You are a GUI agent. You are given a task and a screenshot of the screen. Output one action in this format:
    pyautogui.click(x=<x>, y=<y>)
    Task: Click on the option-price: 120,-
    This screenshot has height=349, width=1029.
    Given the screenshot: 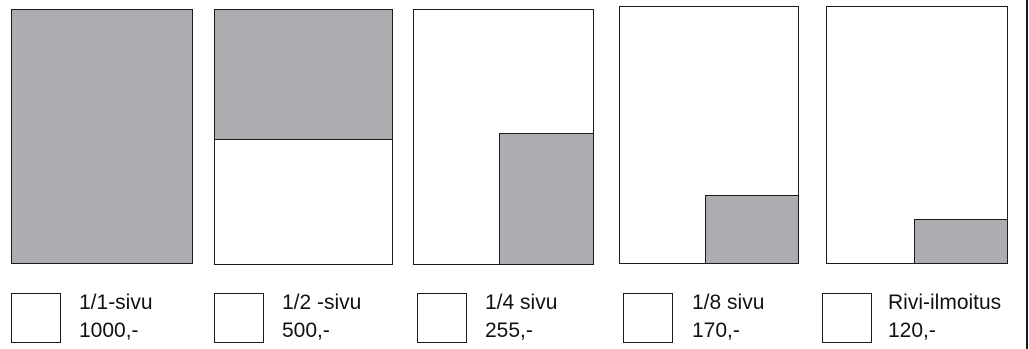 What is the action you would take?
    pyautogui.click(x=912, y=330)
    